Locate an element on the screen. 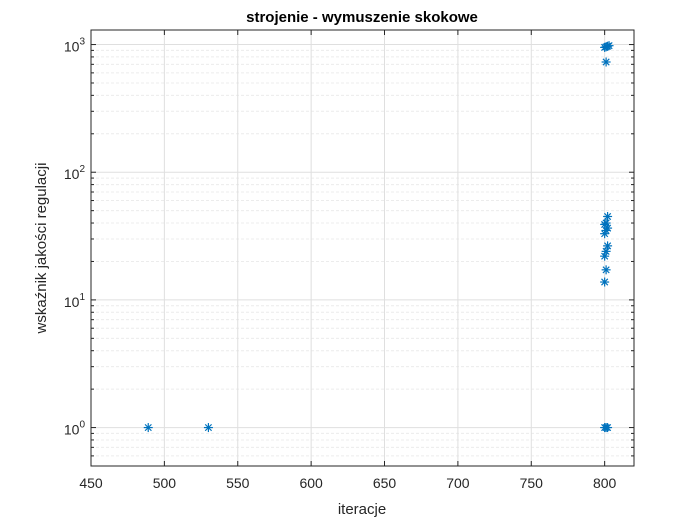 The width and height of the screenshot is (700, 525). y-axis-label: wskaźnik jakości regulacji is located at coordinates (41, 249).